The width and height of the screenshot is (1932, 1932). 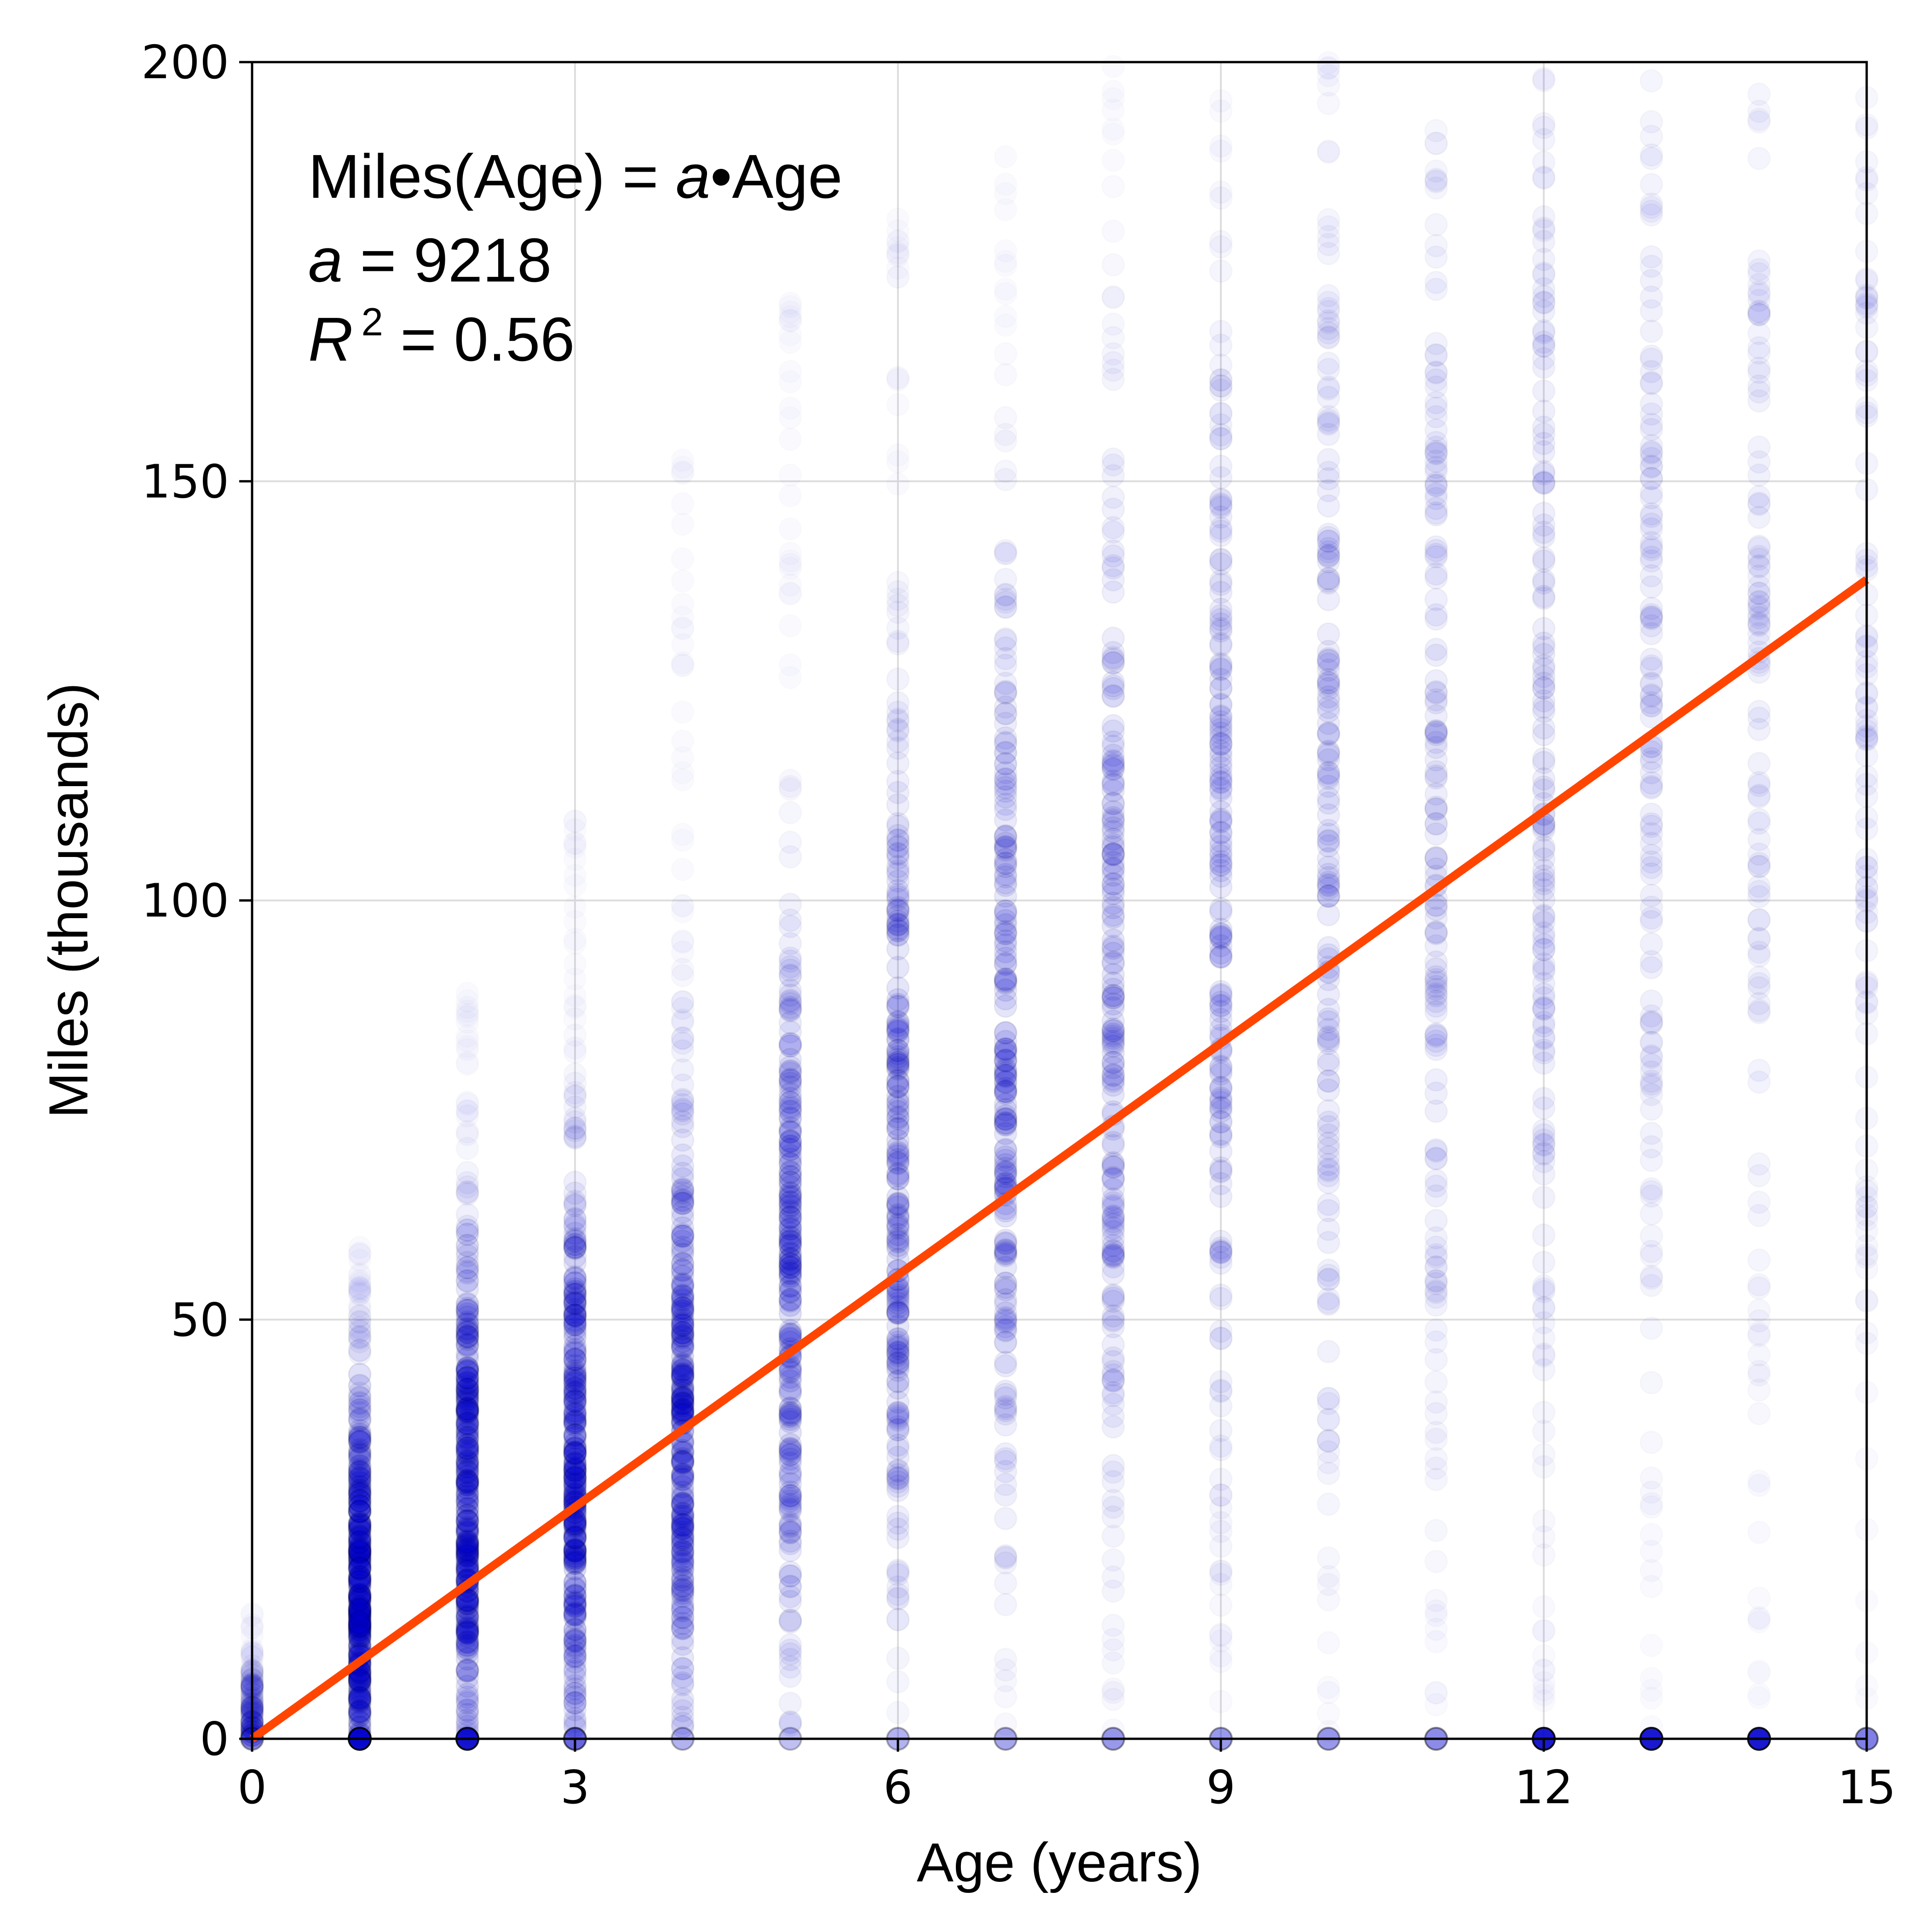 I want to click on y-tick-label: 200, so click(x=185, y=62).